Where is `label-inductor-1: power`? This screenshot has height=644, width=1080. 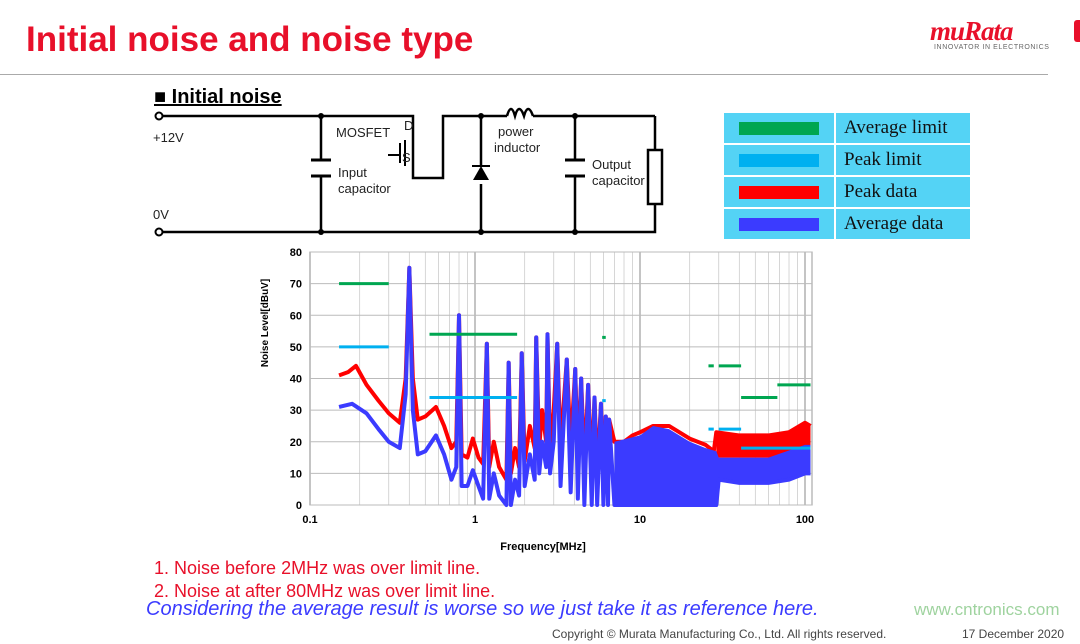 label-inductor-1: power is located at coordinates (516, 131).